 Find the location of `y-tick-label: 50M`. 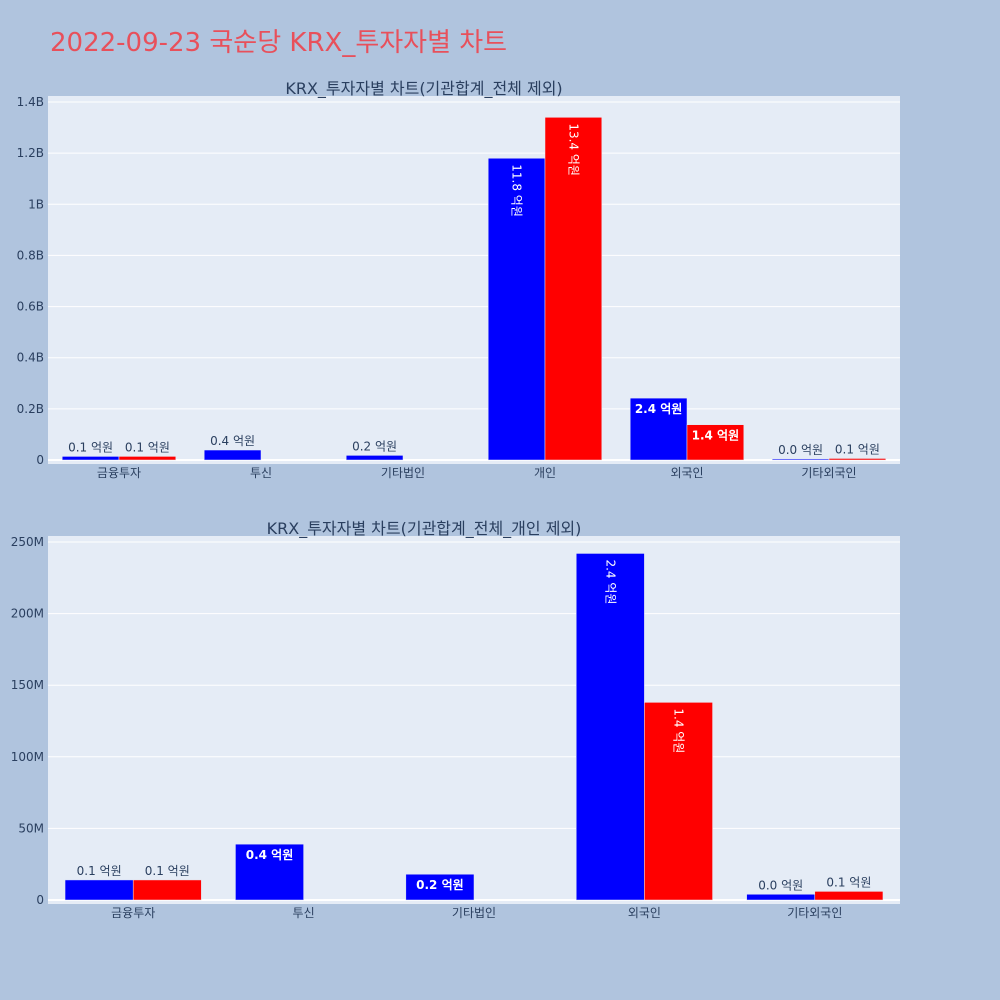

y-tick-label: 50M is located at coordinates (31, 828).